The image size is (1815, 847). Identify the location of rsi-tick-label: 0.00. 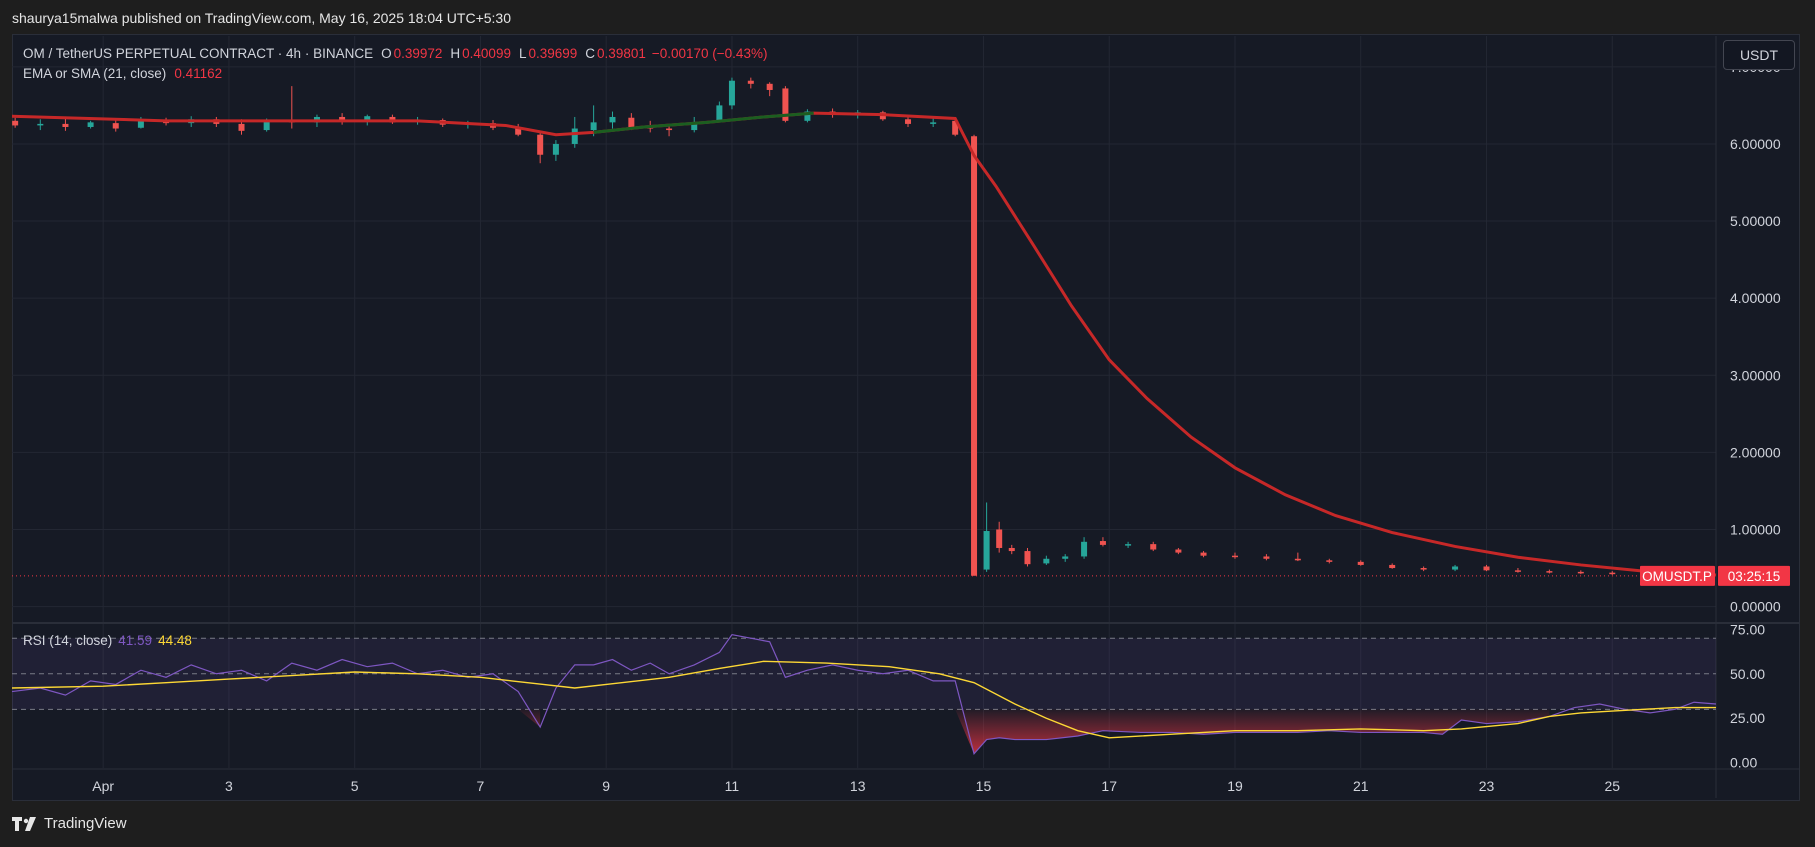
(1743, 763).